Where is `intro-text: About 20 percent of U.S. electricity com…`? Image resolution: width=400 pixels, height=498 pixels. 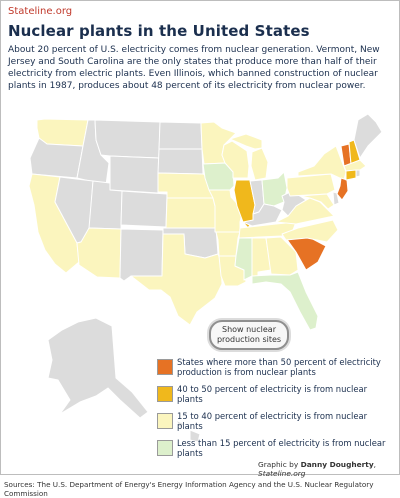 intro-text: About 20 percent of U.S. electricity com… is located at coordinates (194, 68).